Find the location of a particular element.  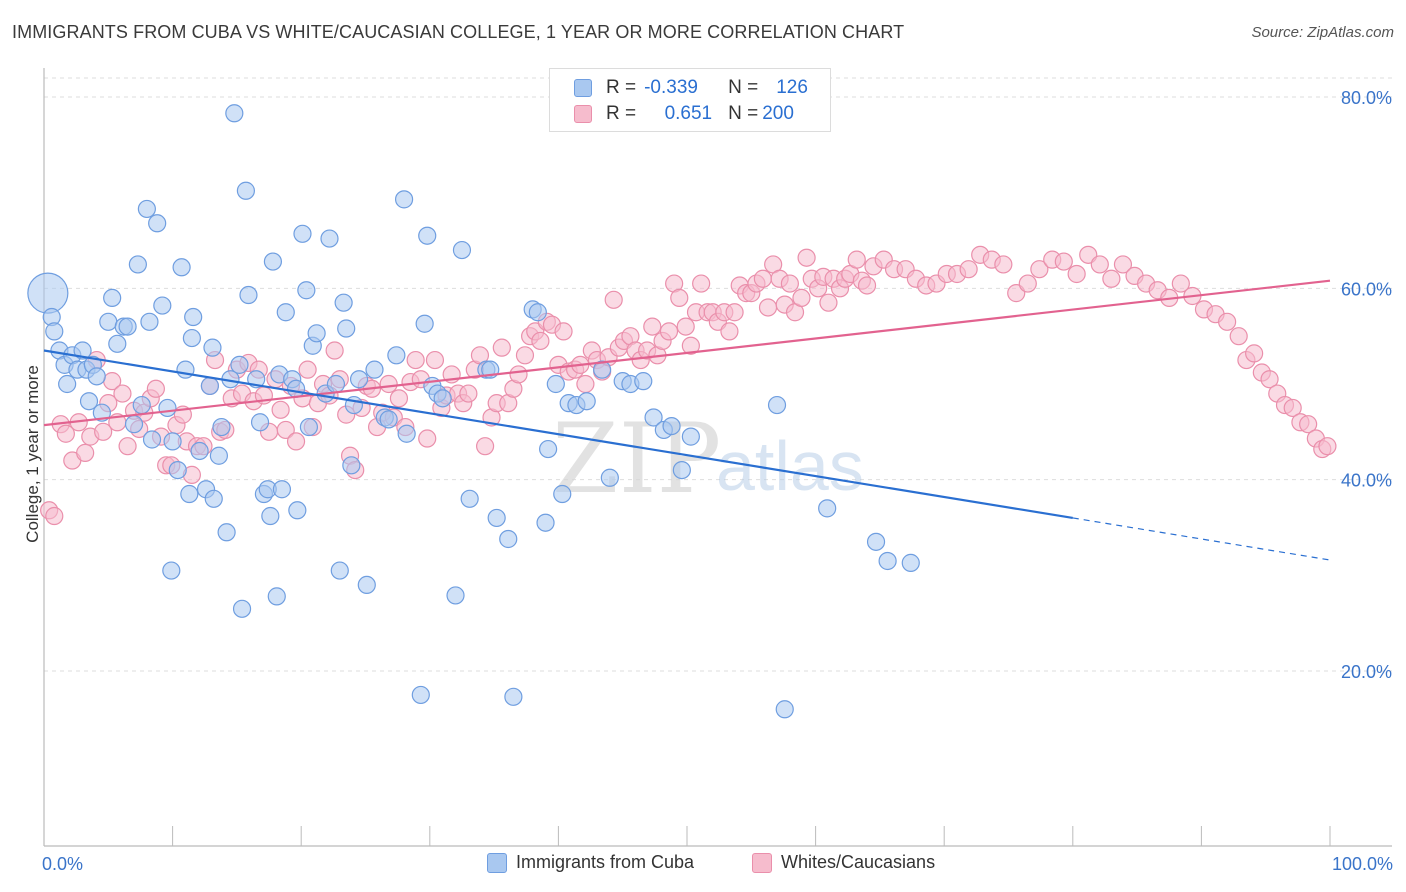

legend-r-value: 0.651 is located at coordinates (688, 113).